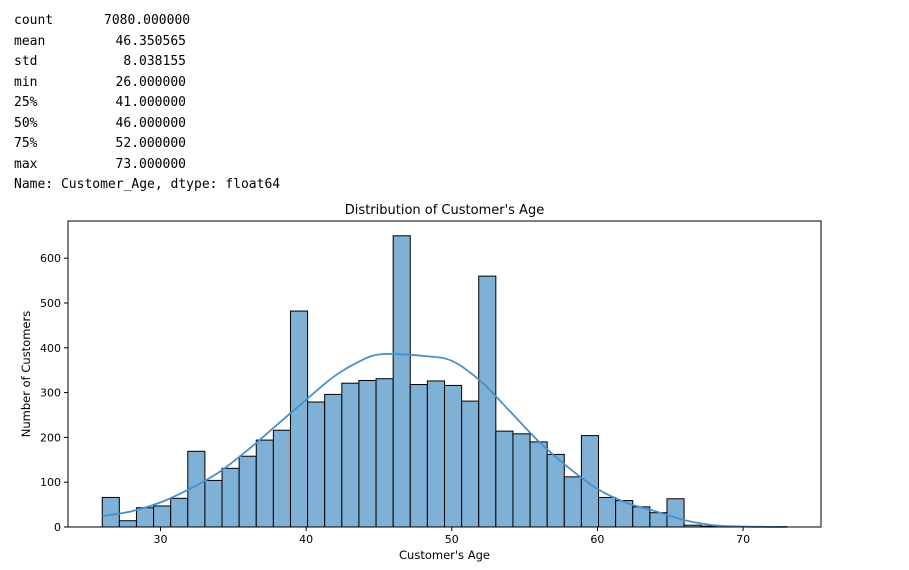  What do you see at coordinates (154, 61) in the screenshot?
I see `stat-value: 8.038155` at bounding box center [154, 61].